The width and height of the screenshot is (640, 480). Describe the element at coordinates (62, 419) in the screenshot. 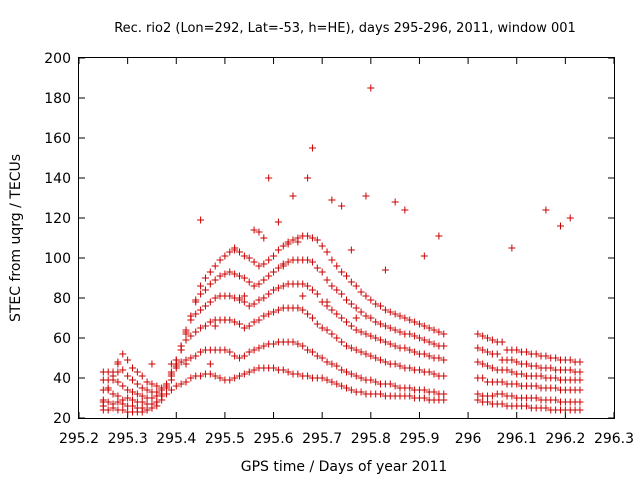

I see `y-tick-label: 20` at that location.